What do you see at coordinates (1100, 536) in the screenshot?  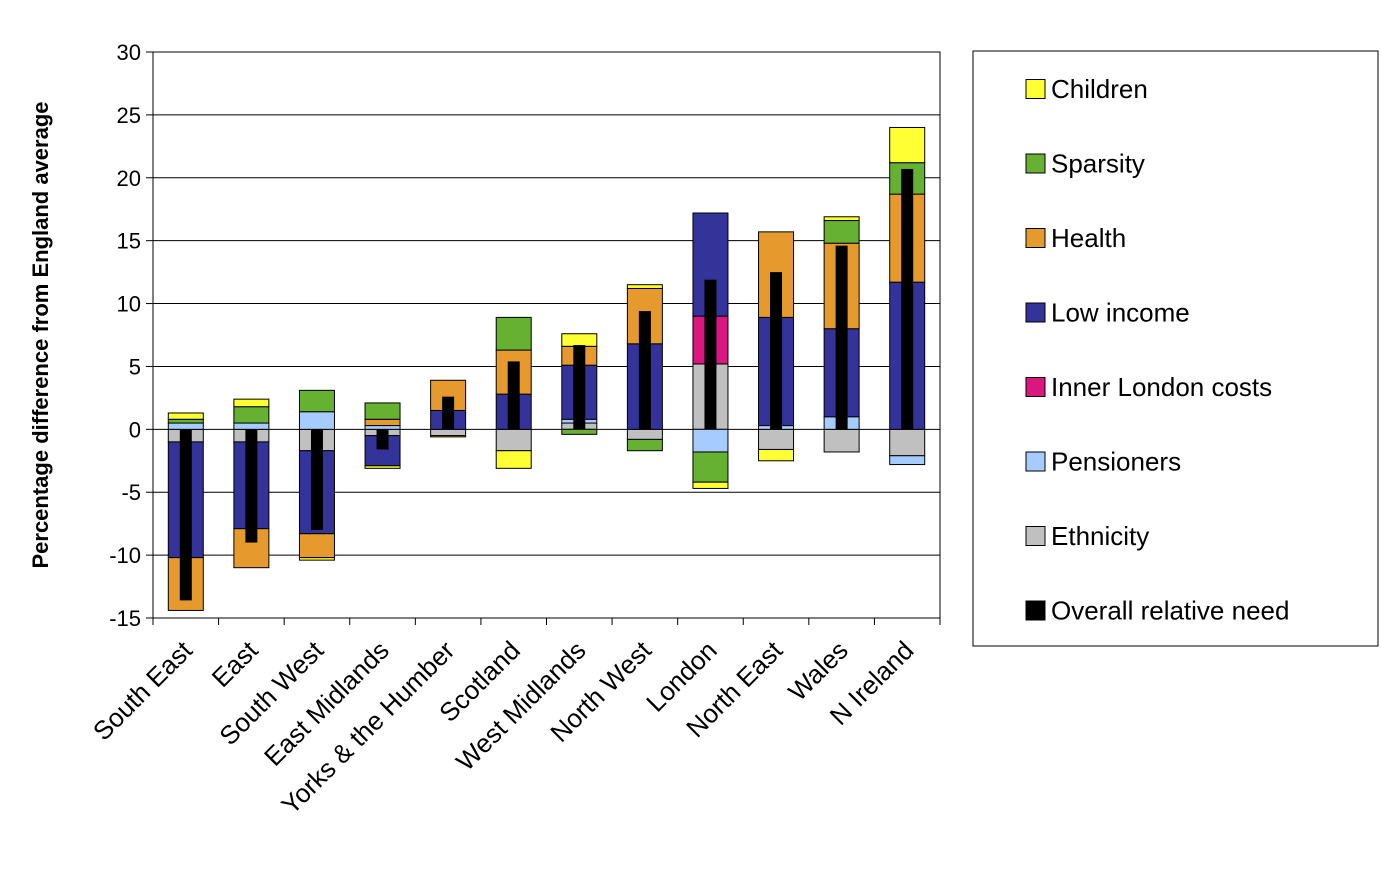 I see `legend-label: Ethnicity` at bounding box center [1100, 536].